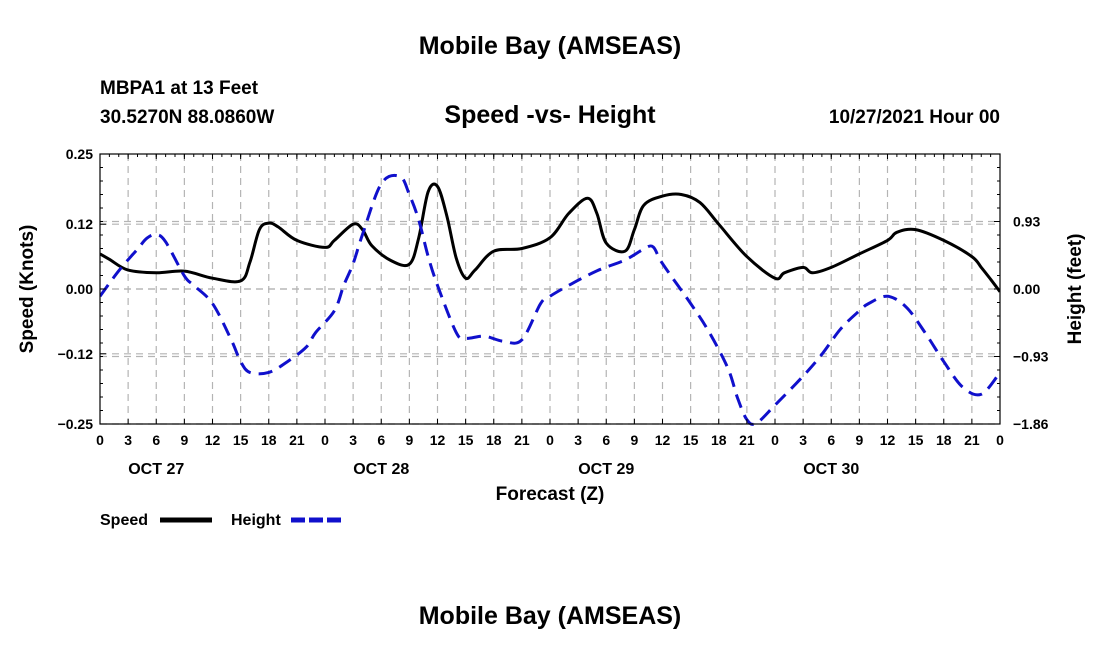 The image size is (1100, 650). I want to click on y-left-tick-label: −0.25, so click(76, 424).